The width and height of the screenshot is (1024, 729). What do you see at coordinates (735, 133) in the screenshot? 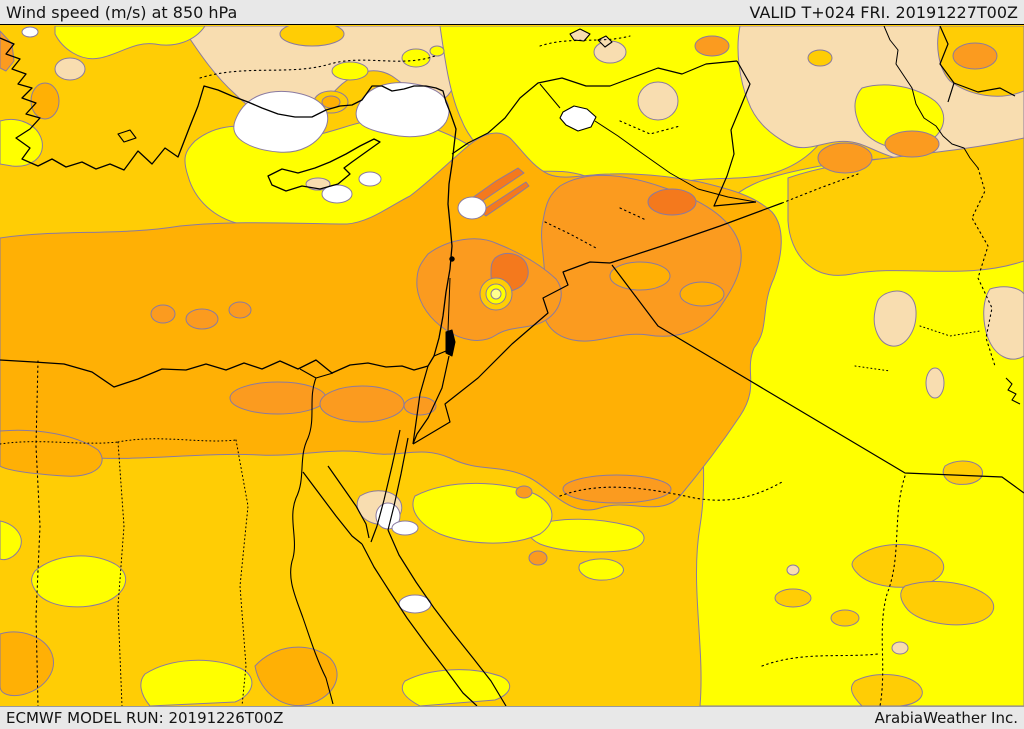
I see `border-turkey-iraq-iran` at bounding box center [735, 133].